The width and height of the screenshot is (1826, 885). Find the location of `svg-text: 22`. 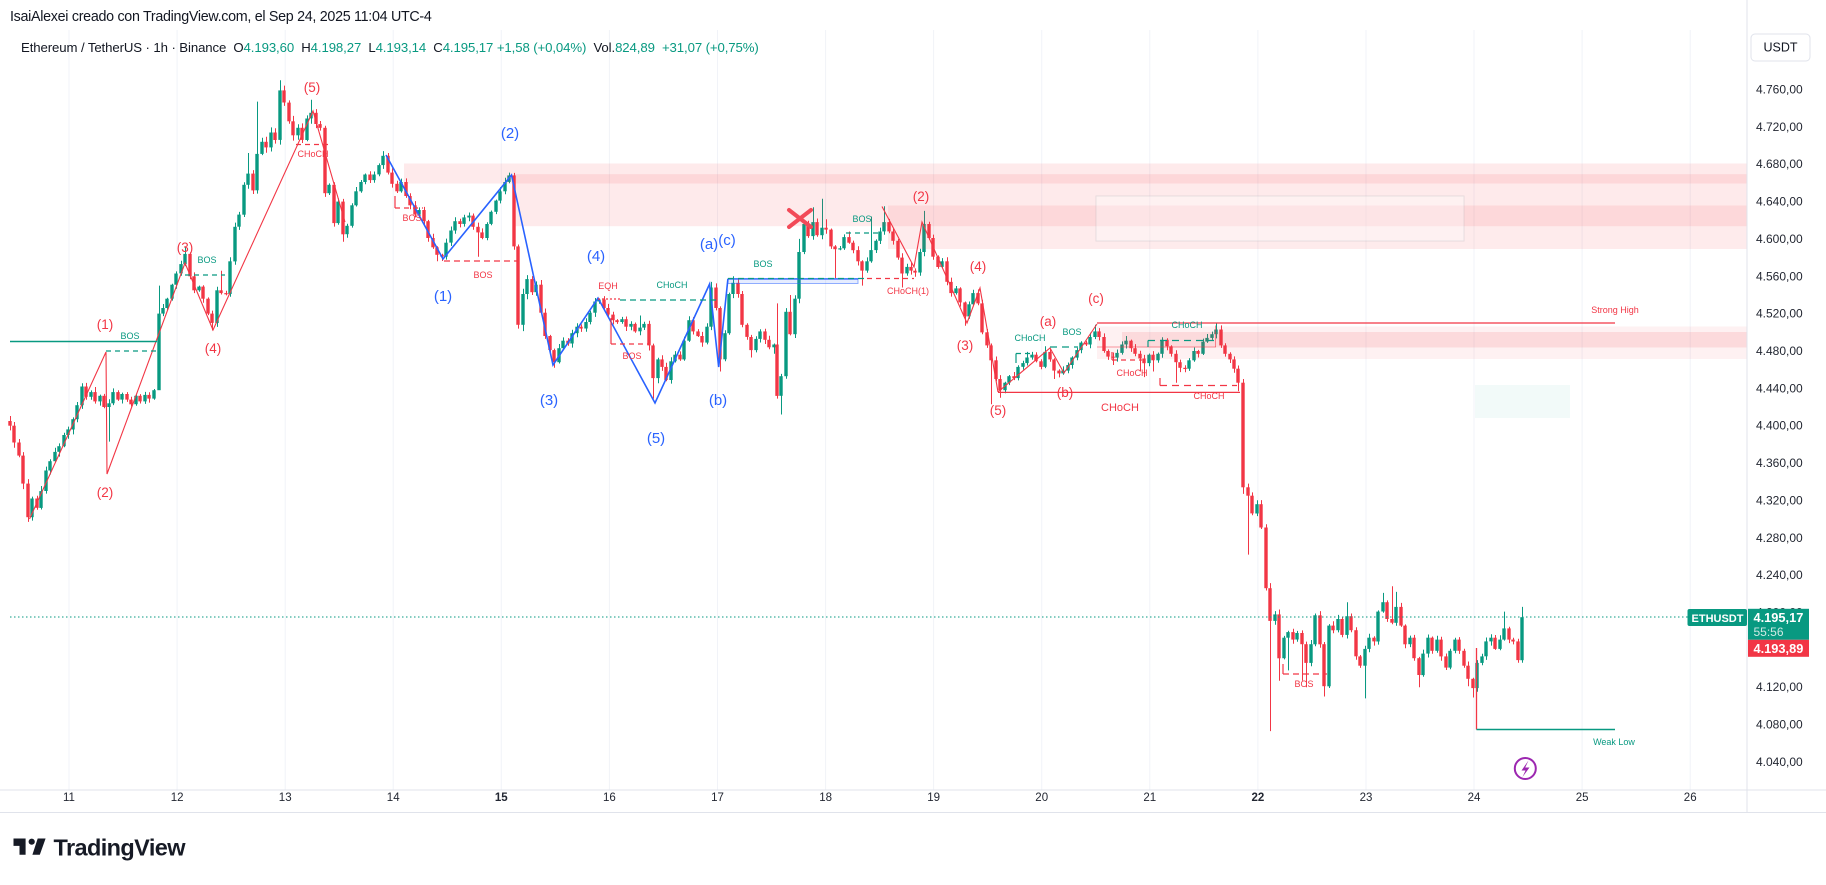

svg-text: 22 is located at coordinates (1258, 798).